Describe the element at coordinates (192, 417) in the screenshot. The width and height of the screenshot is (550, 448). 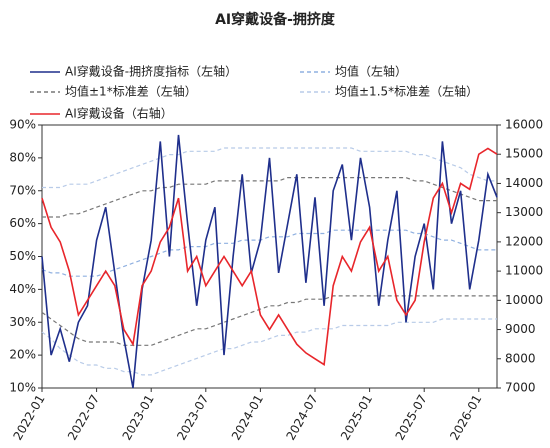
I see `x-tick-label: 2023-07` at that location.